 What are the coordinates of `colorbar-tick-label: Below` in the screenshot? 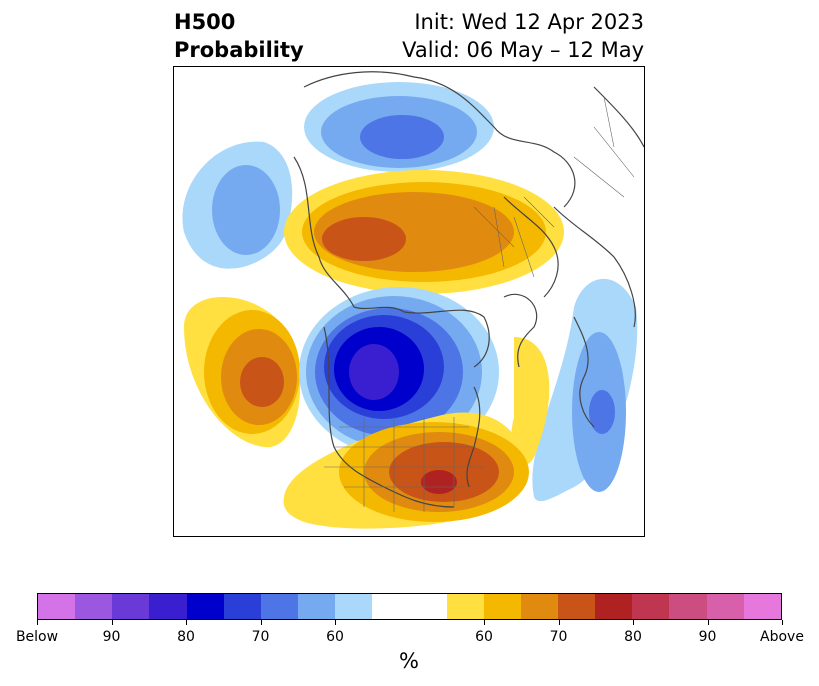 It's located at (37, 637).